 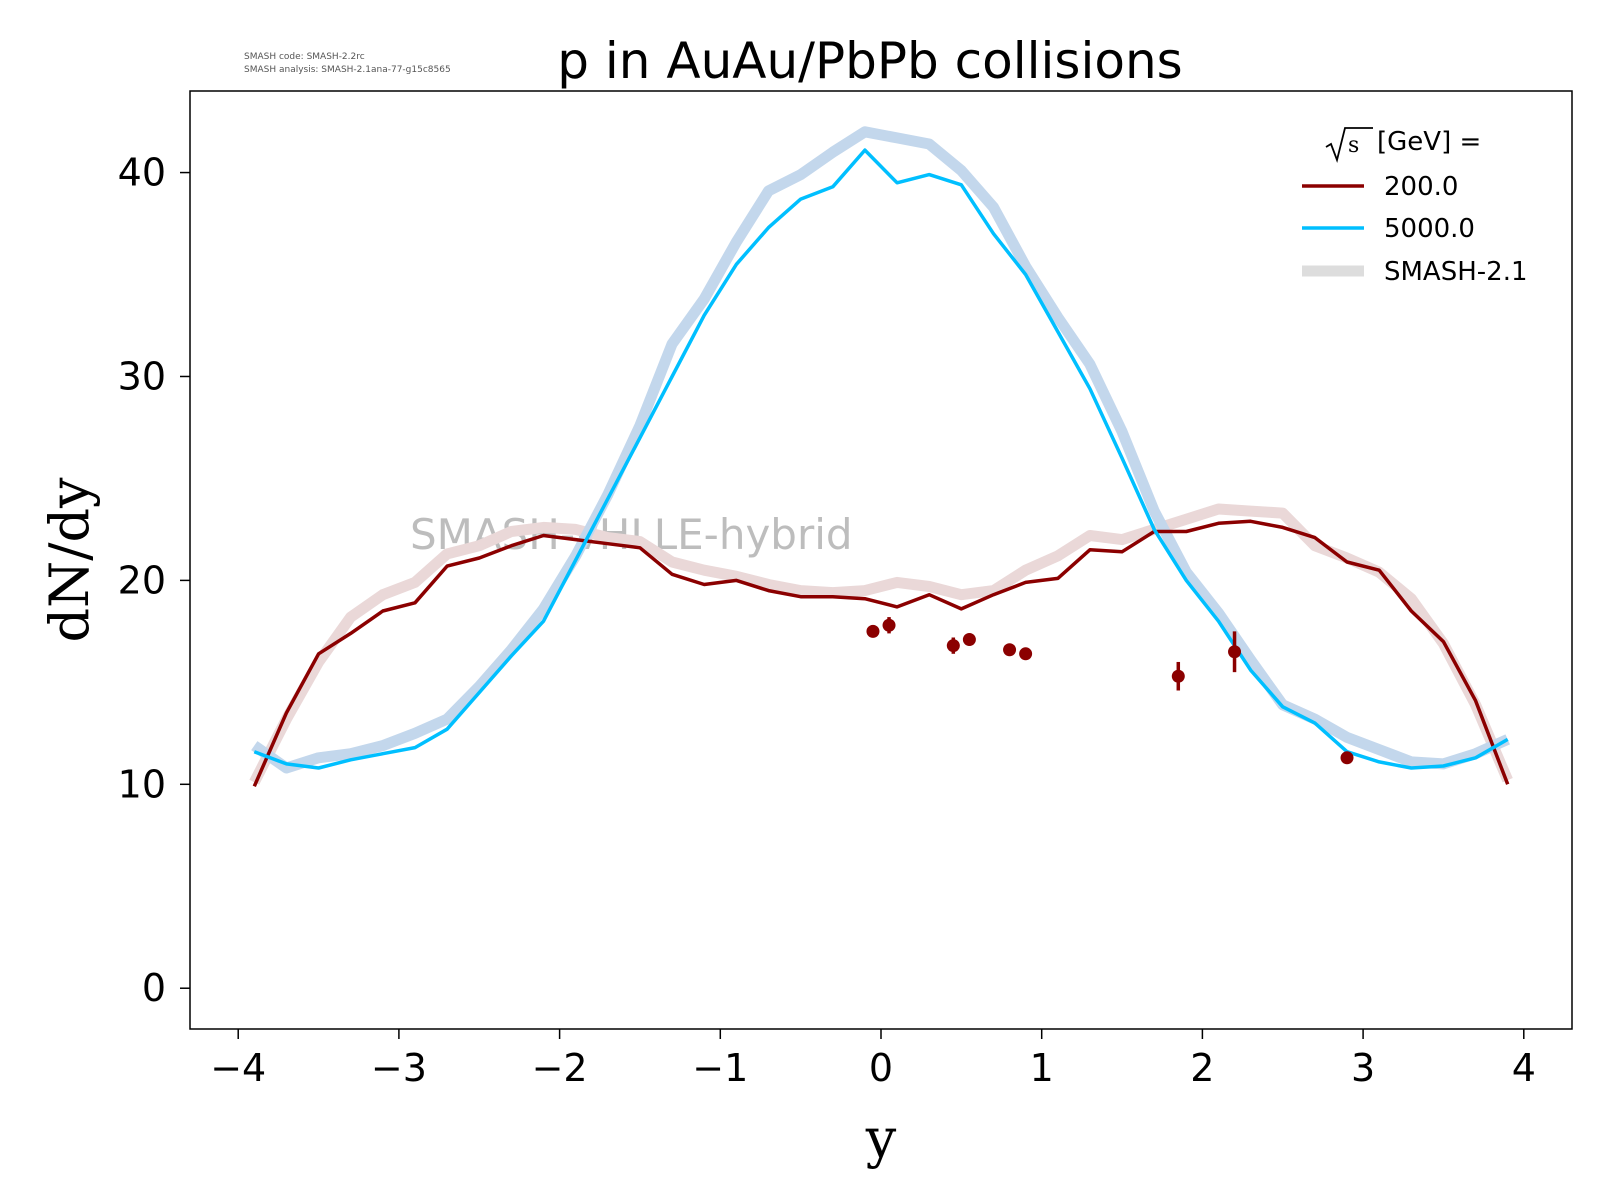 What do you see at coordinates (142, 376) in the screenshot?
I see `y-tick-label: 30` at bounding box center [142, 376].